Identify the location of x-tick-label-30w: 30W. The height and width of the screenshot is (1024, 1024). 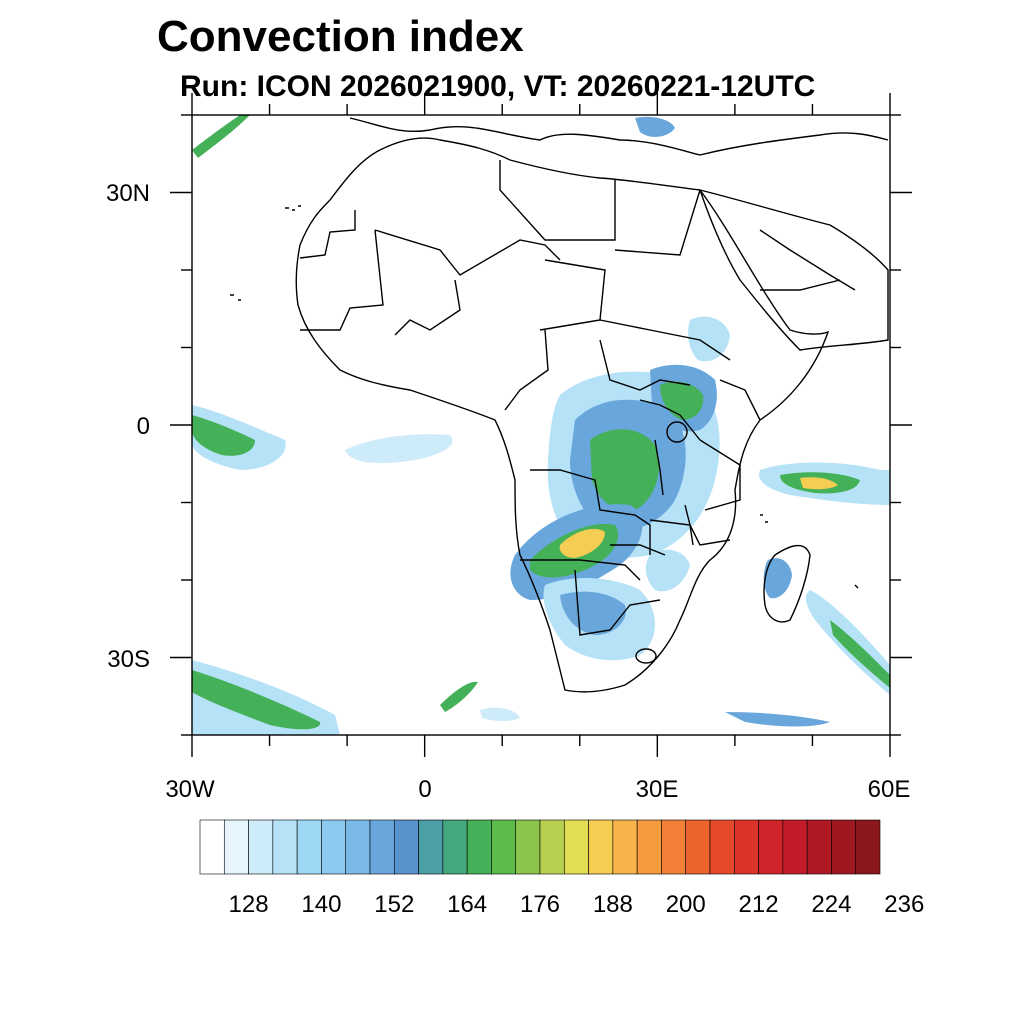
(190, 789).